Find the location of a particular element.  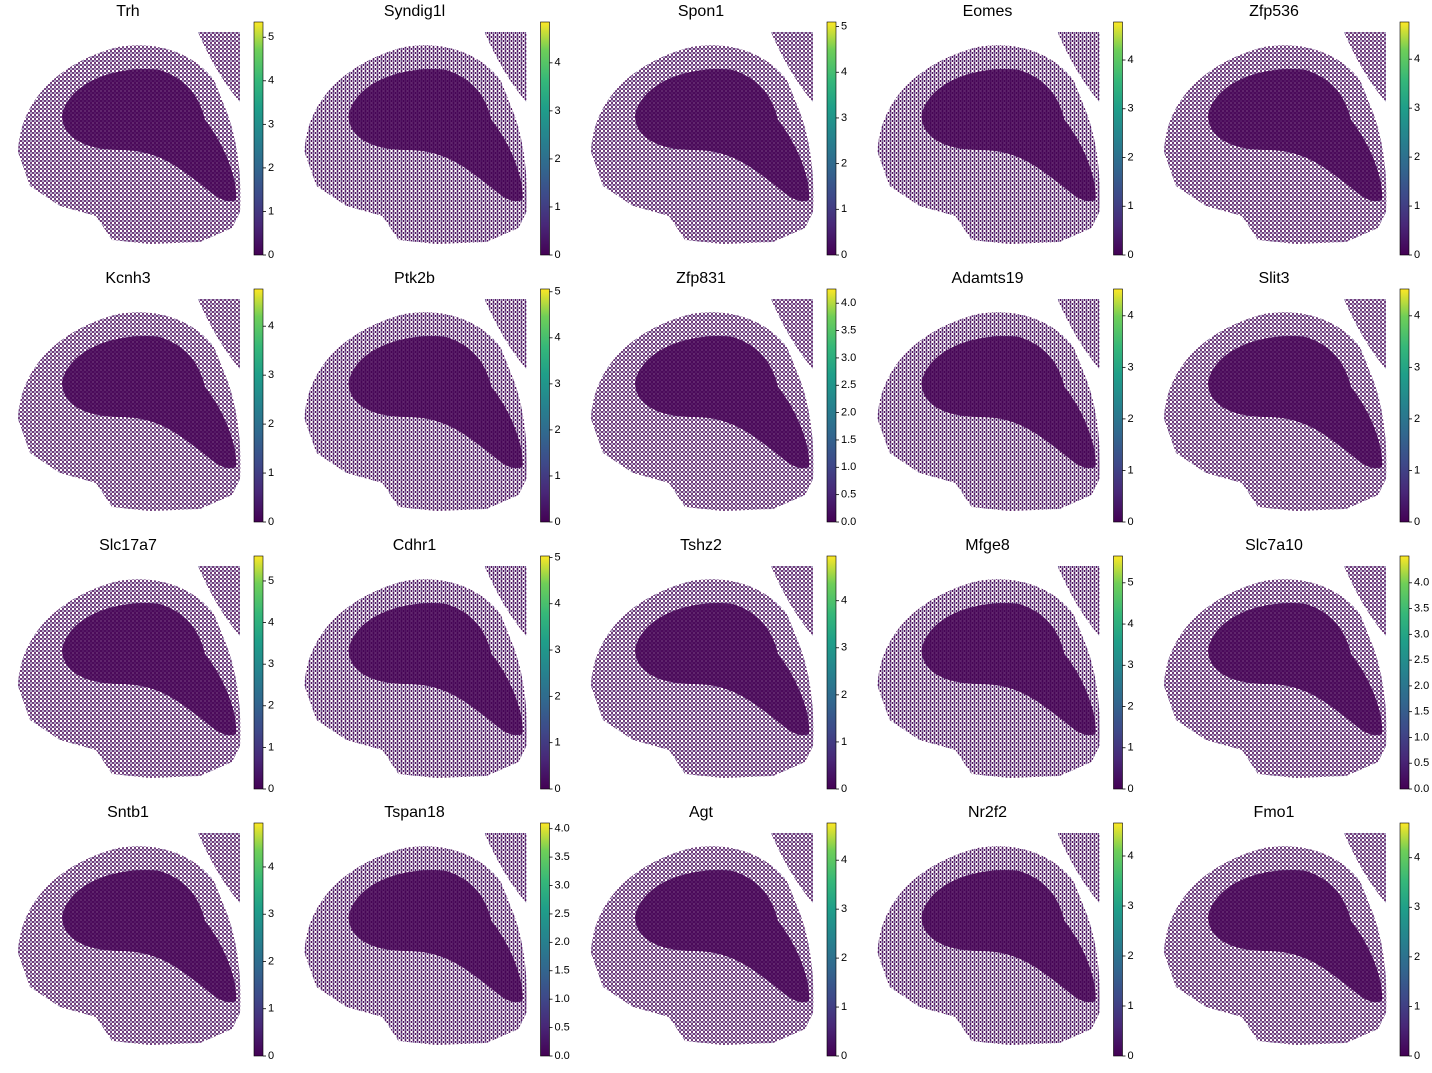

panel: Ptk2b 0 1 2 3 4 5 is located at coordinates (432, 399).